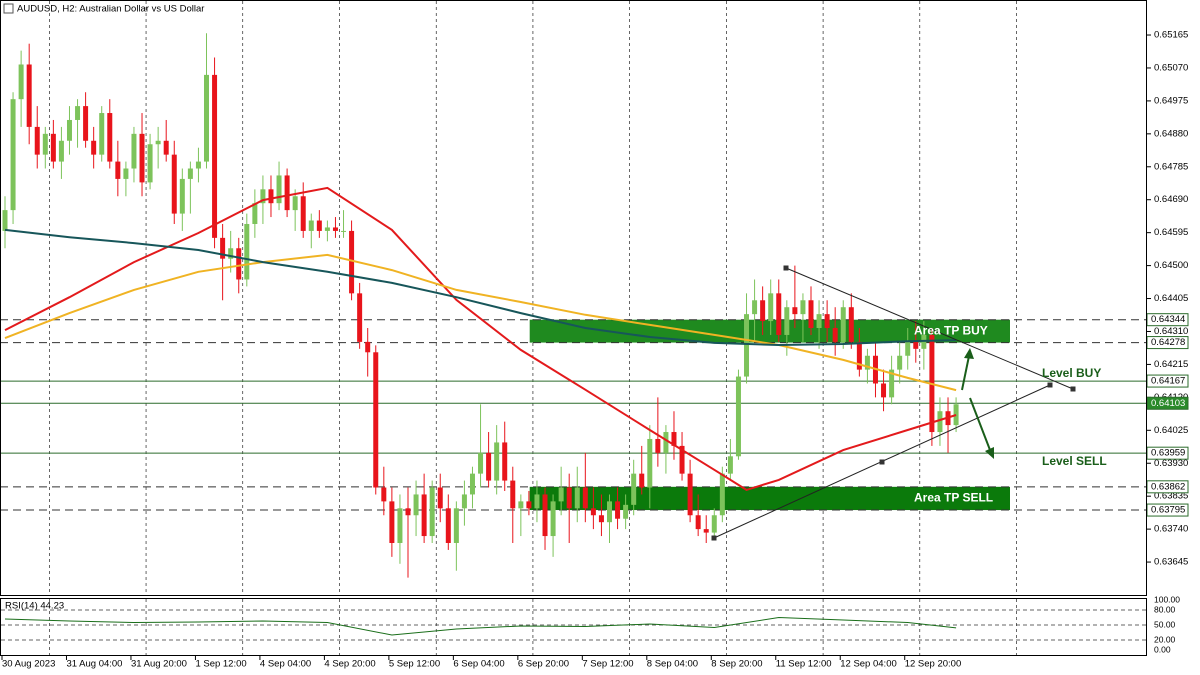 Image resolution: width=1200 pixels, height=675 pixels. I want to click on arrow-up, so click(965, 373).